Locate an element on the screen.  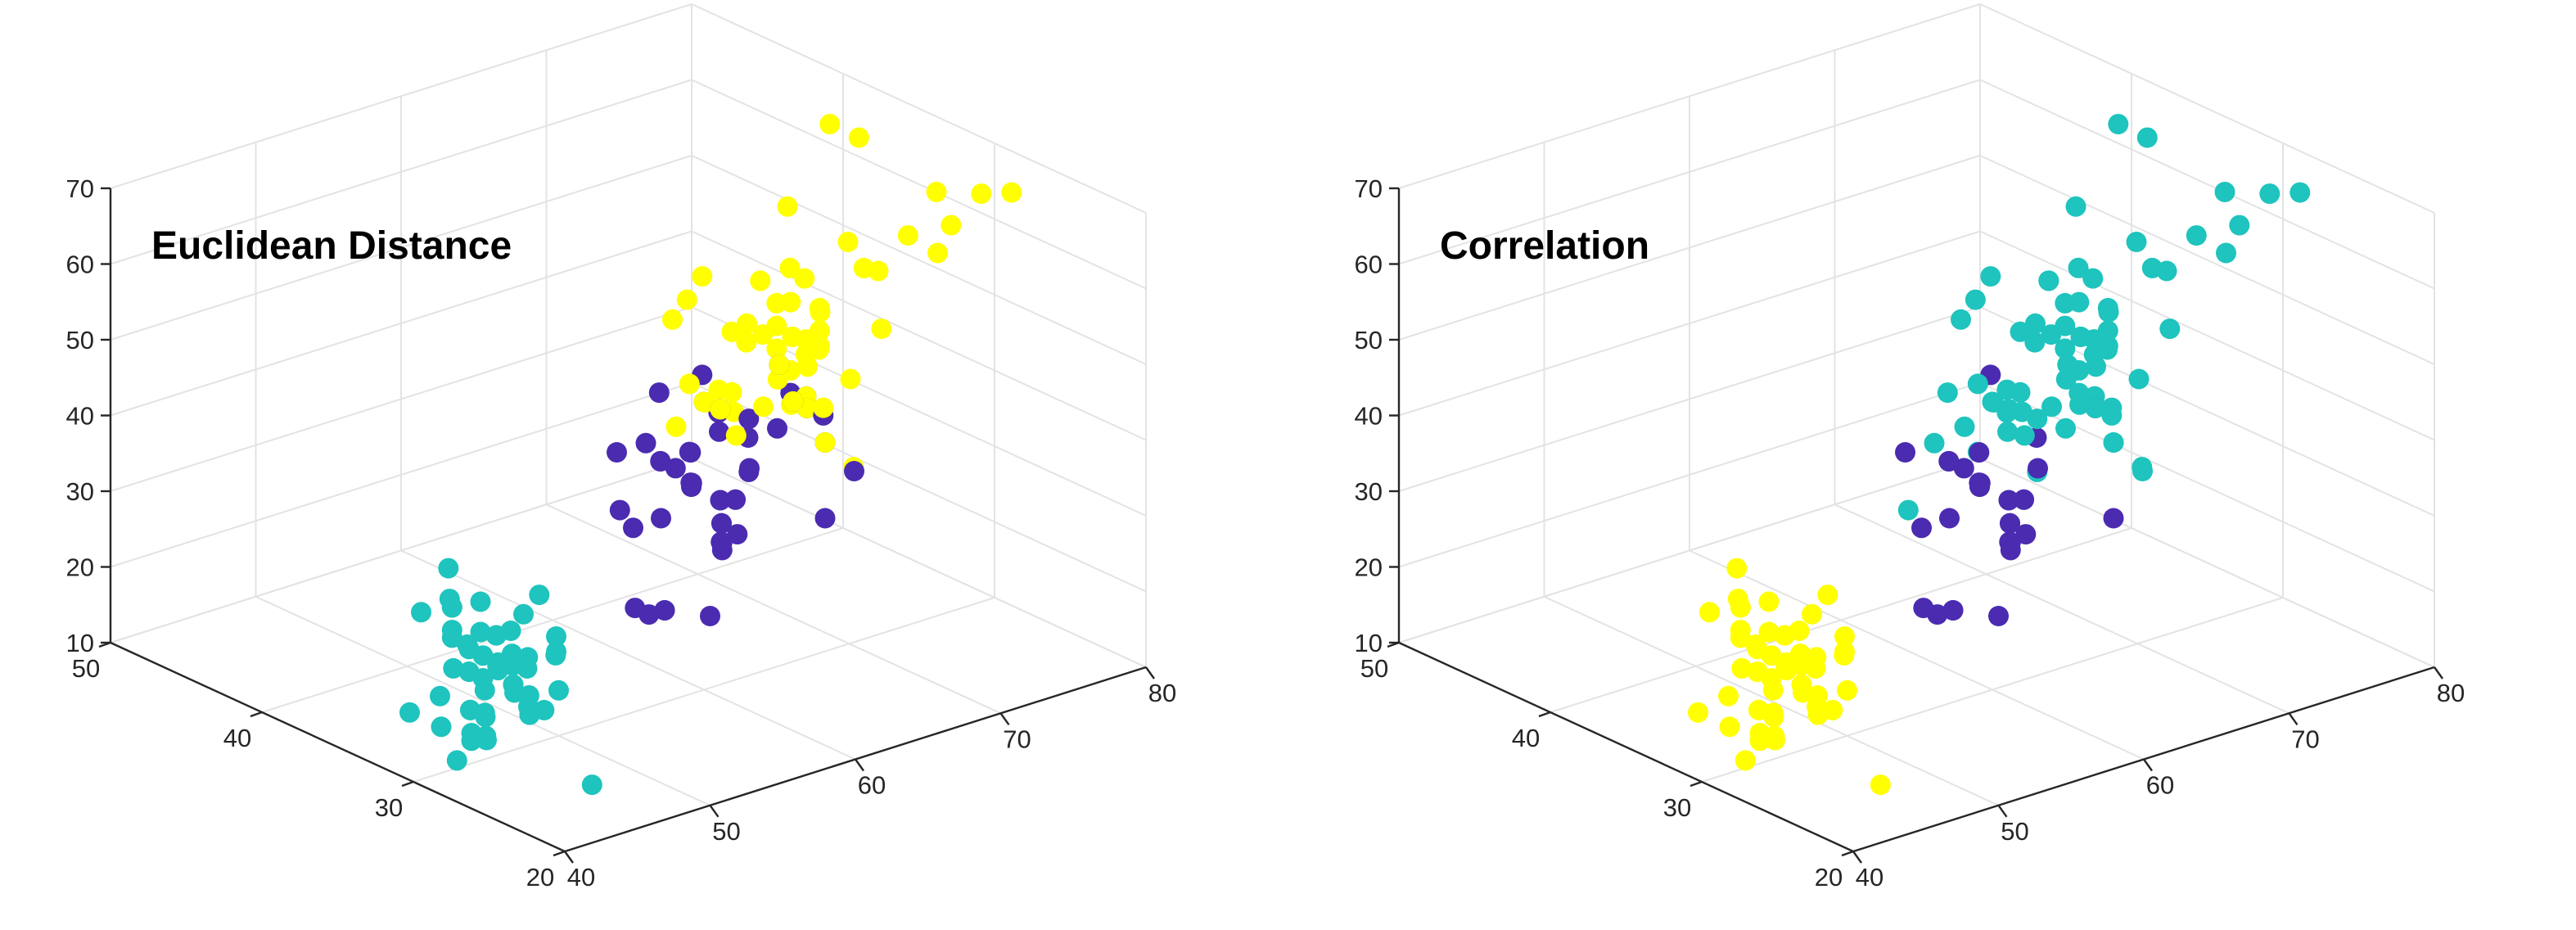
x-tick-label: 80 is located at coordinates (1162, 693).